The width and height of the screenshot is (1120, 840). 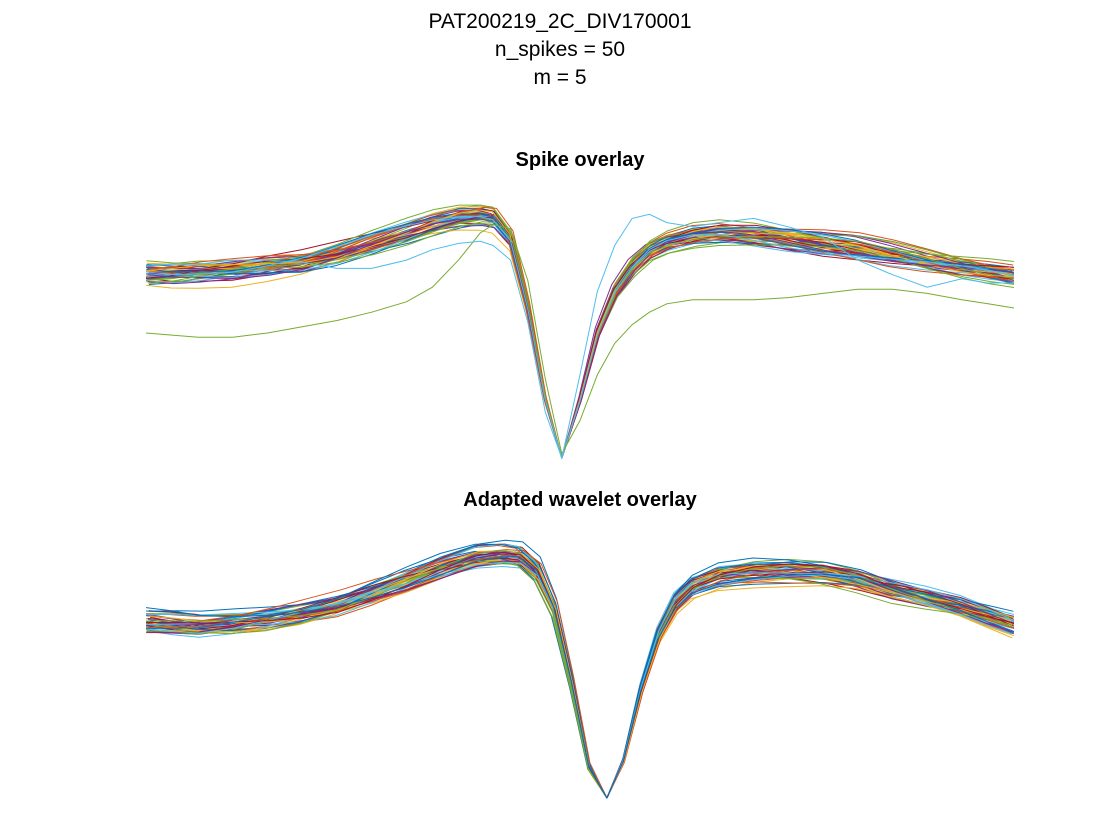 What do you see at coordinates (560, 77) in the screenshot?
I see `suptitle-m-value: m = 5` at bounding box center [560, 77].